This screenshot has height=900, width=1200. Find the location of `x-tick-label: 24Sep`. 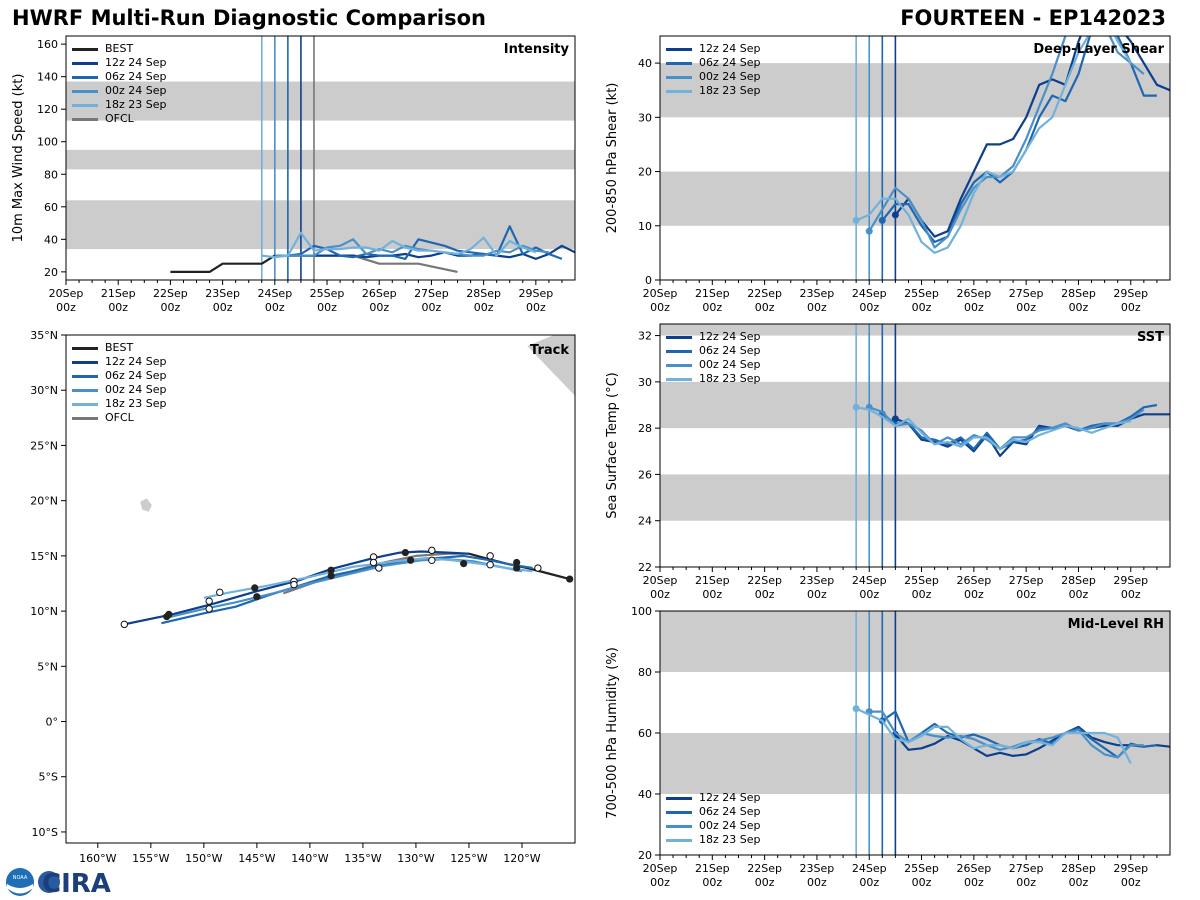

x-tick-label: 24Sep is located at coordinates (274, 293).